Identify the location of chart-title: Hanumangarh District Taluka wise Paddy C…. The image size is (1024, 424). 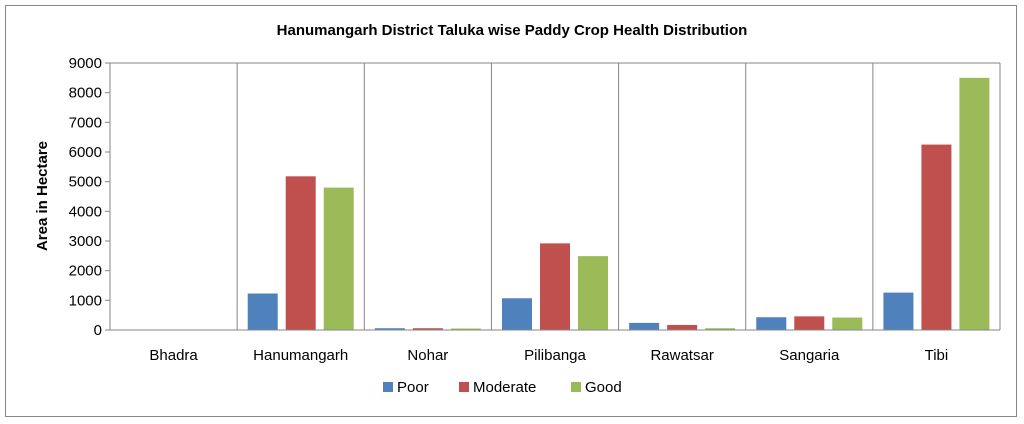
(512, 30).